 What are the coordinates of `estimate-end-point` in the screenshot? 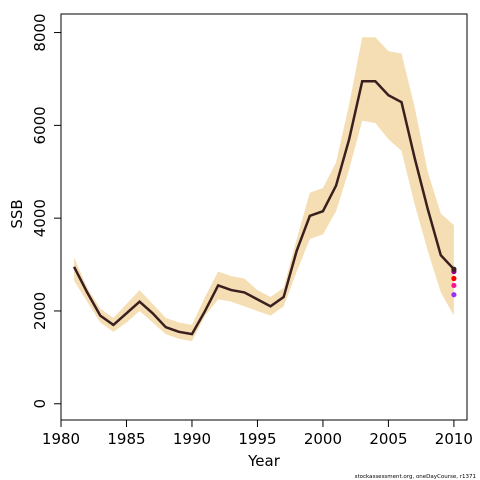 It's located at (454, 269).